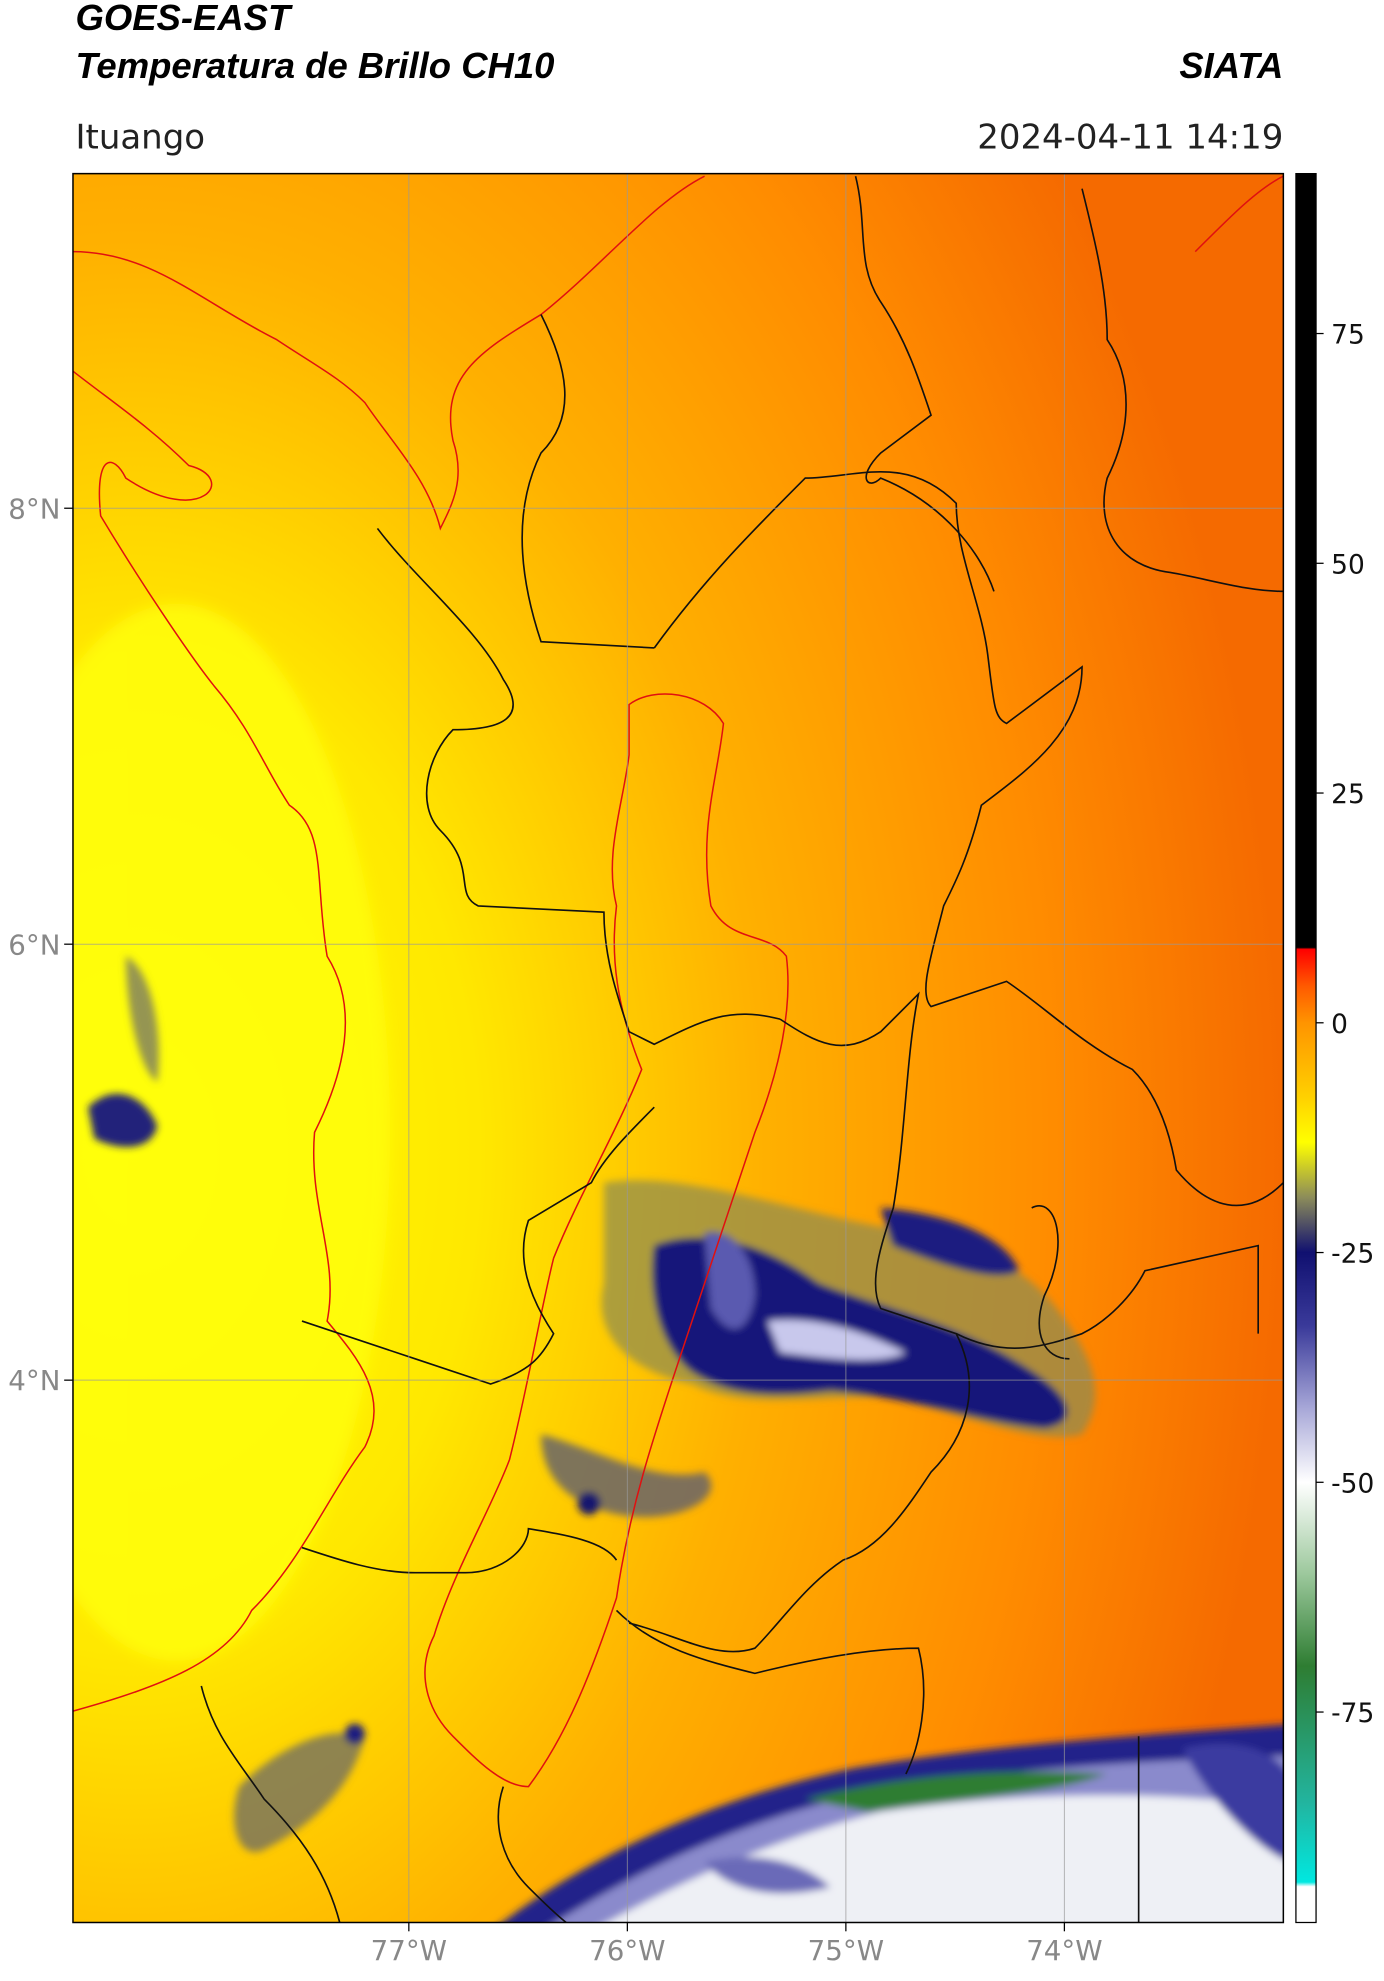 The width and height of the screenshot is (1384, 1981). I want to click on colorbar-tick-label: 25, so click(1348, 794).